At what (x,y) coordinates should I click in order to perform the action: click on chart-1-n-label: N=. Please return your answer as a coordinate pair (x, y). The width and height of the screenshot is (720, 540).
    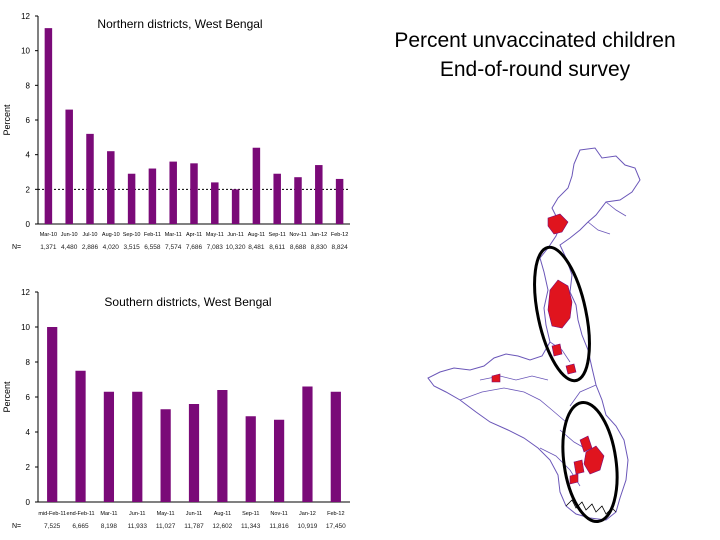
    Looking at the image, I should click on (16, 247).